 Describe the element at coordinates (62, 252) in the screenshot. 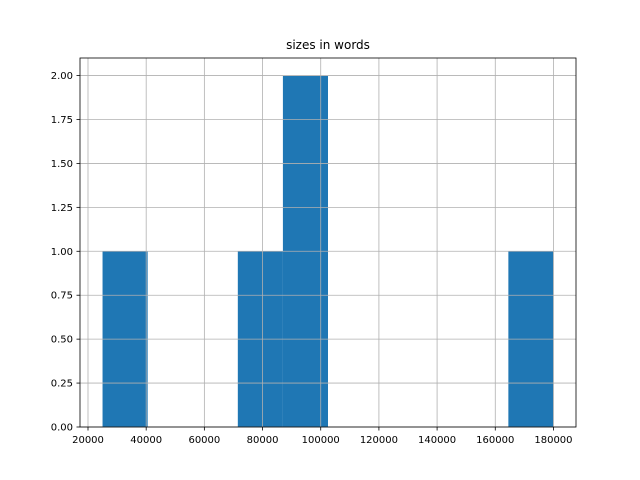

I see `y-tick-label: 1.00` at that location.